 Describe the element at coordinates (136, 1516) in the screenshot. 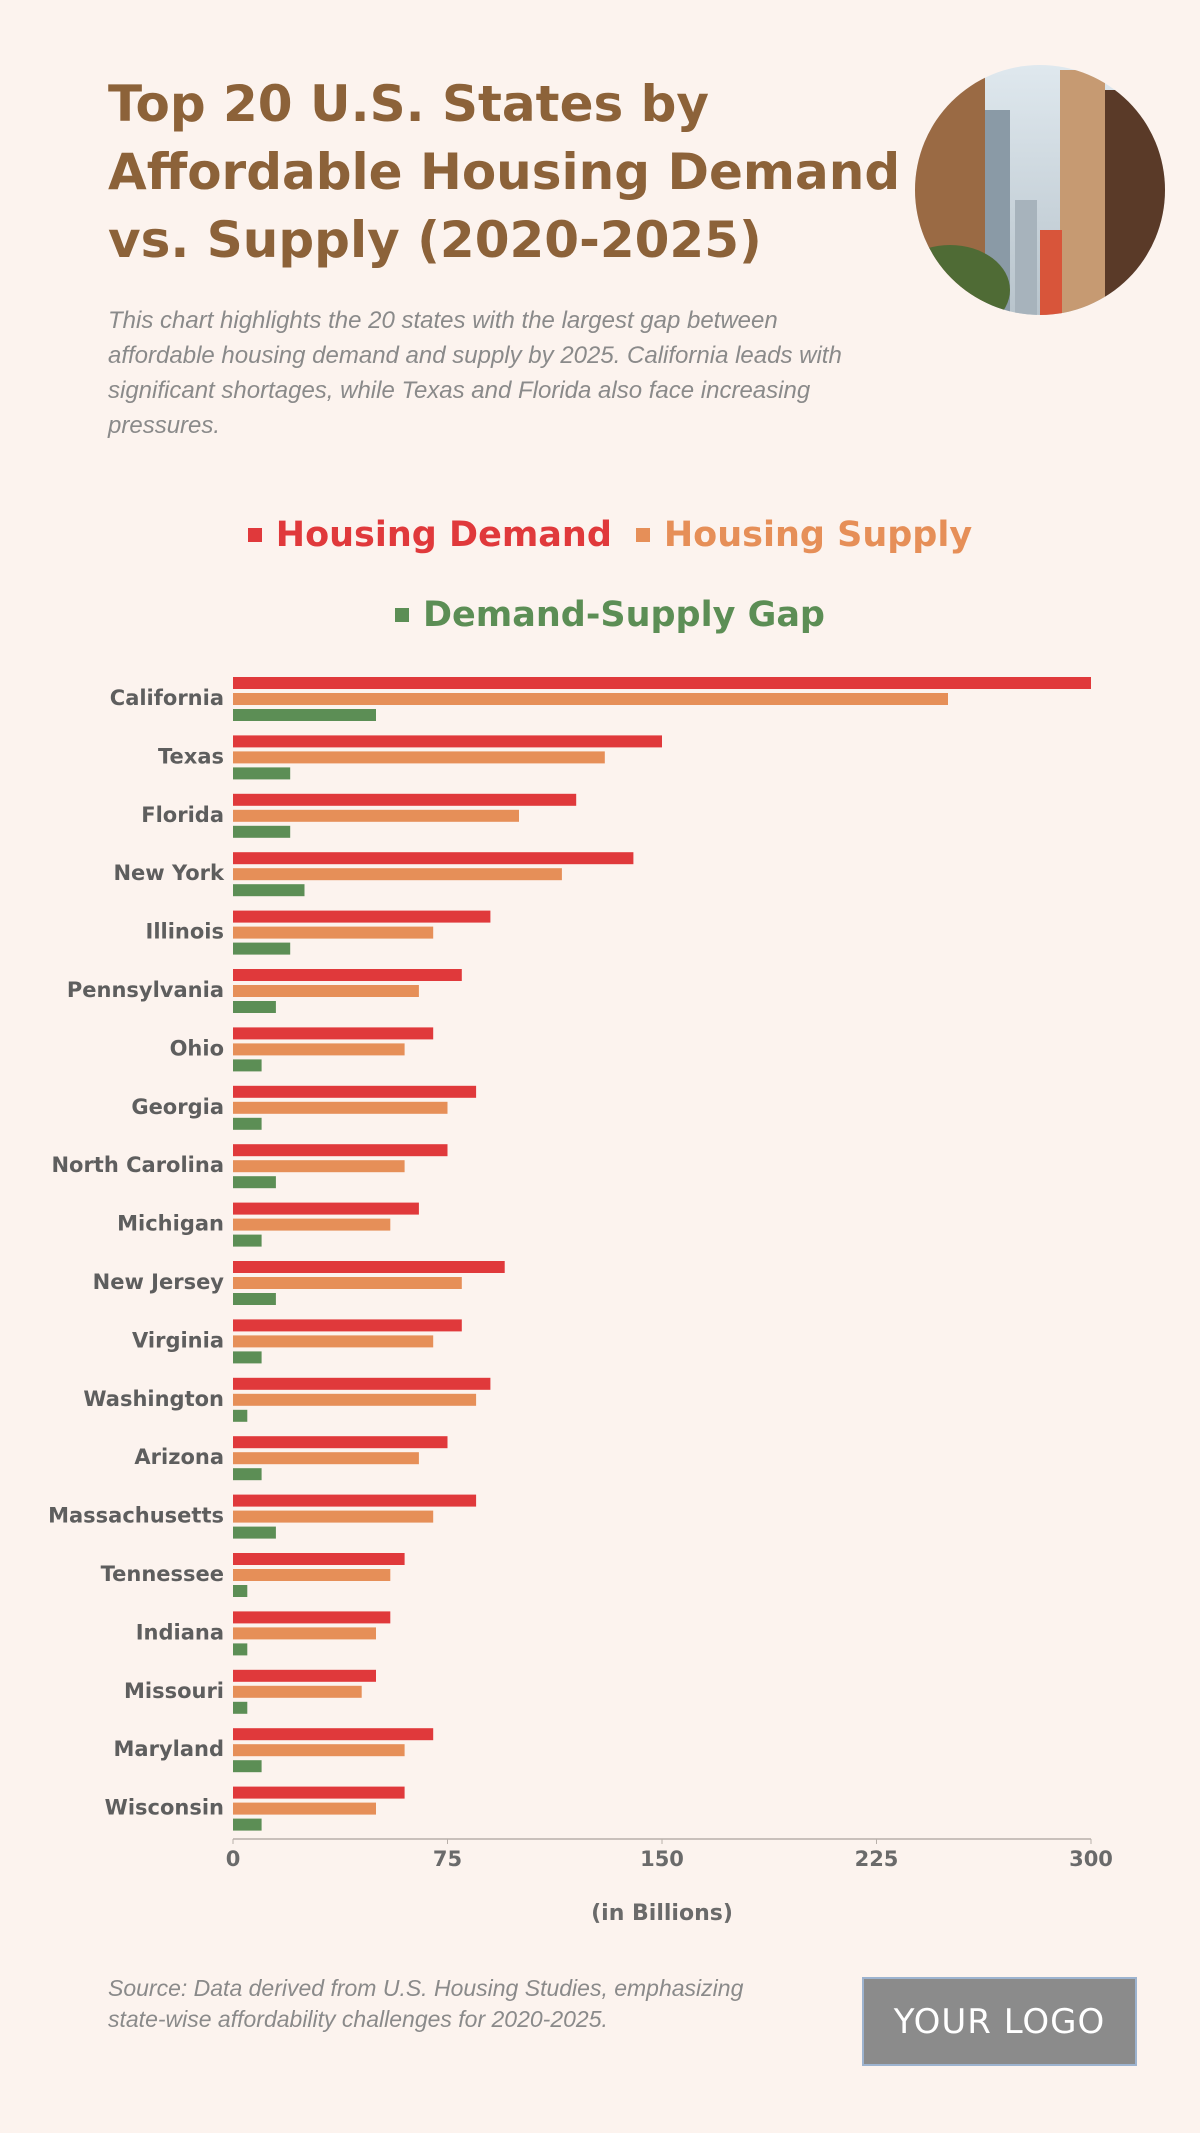

I see `category-label: Massachusetts` at that location.